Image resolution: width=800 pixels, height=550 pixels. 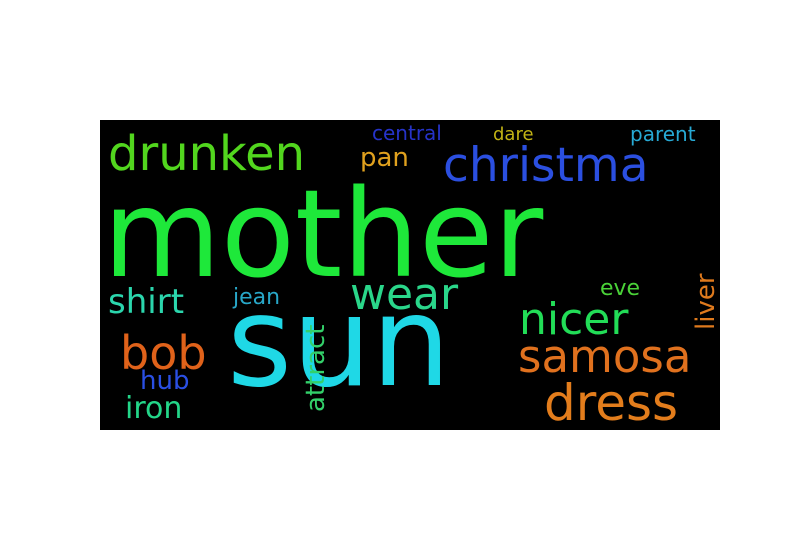 What do you see at coordinates (163, 353) in the screenshot?
I see `word-bob: bob` at bounding box center [163, 353].